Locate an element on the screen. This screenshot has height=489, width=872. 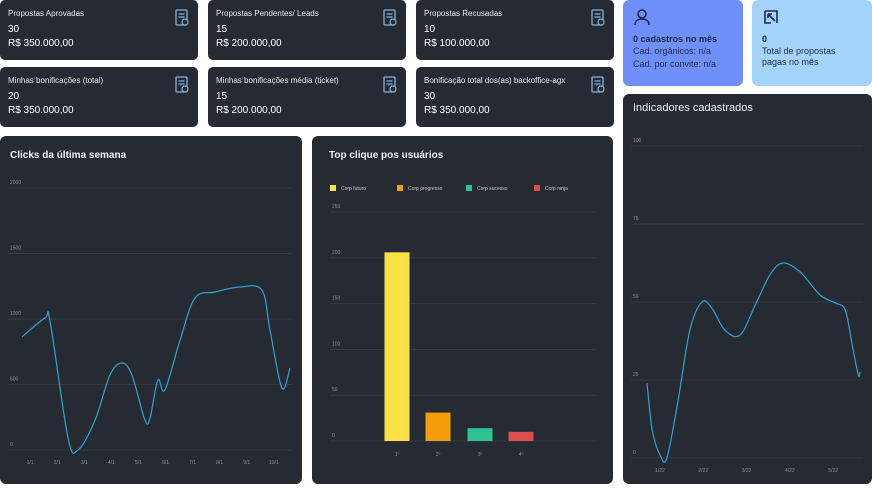
y-tick-label: 500 is located at coordinates (14, 380).